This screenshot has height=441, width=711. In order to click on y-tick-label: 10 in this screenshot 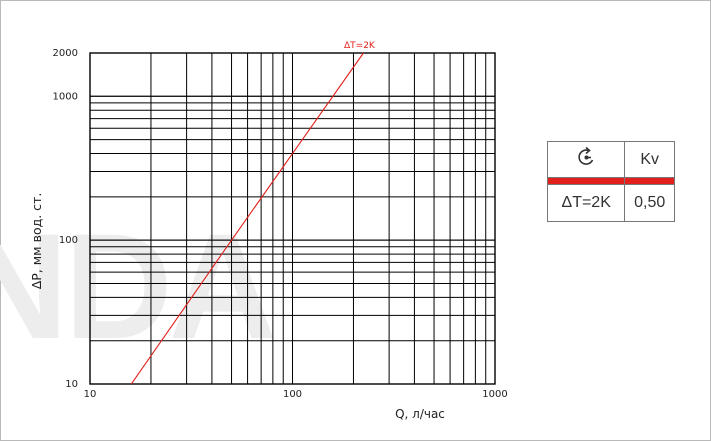, I will do `click(71, 384)`.